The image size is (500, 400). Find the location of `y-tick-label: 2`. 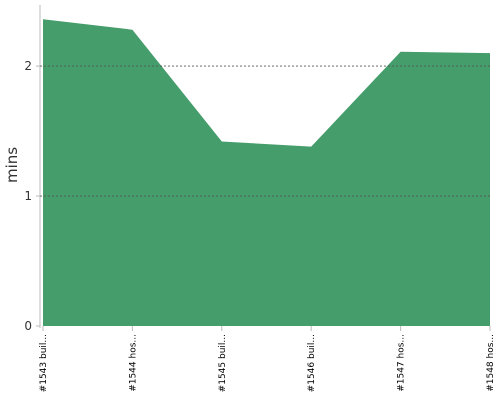

y-tick-label: 2 is located at coordinates (28, 66).